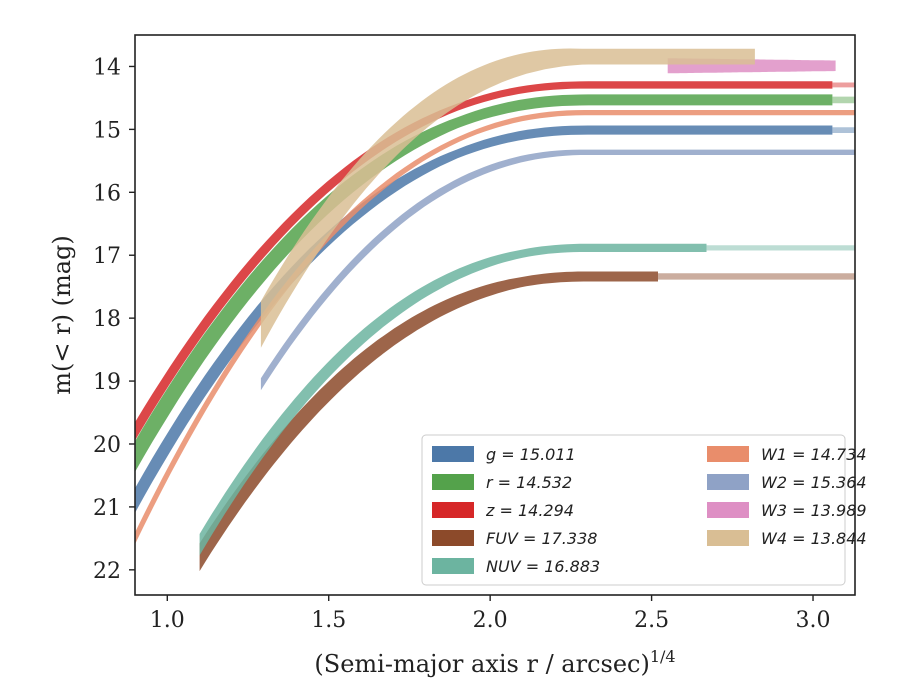 Image resolution: width=900 pixels, height=700 pixels. I want to click on y-tick-label: 18, so click(107, 319).